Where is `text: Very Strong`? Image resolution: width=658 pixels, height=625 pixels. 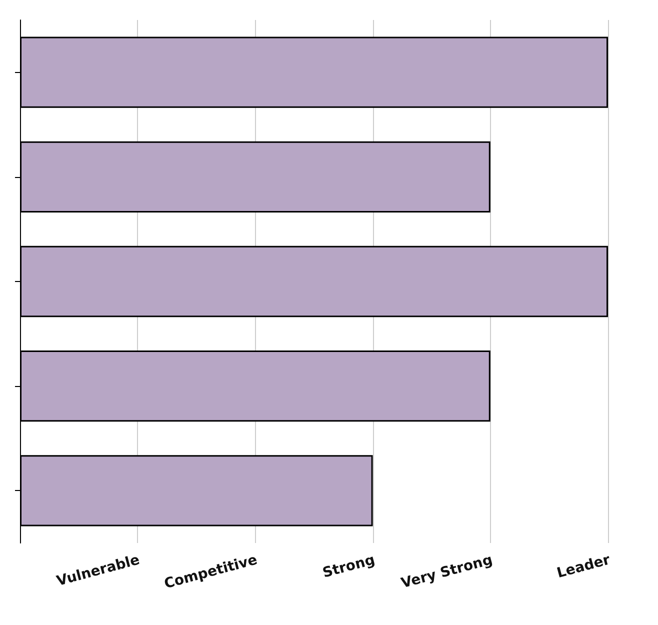
text: Very Strong is located at coordinates (447, 572).